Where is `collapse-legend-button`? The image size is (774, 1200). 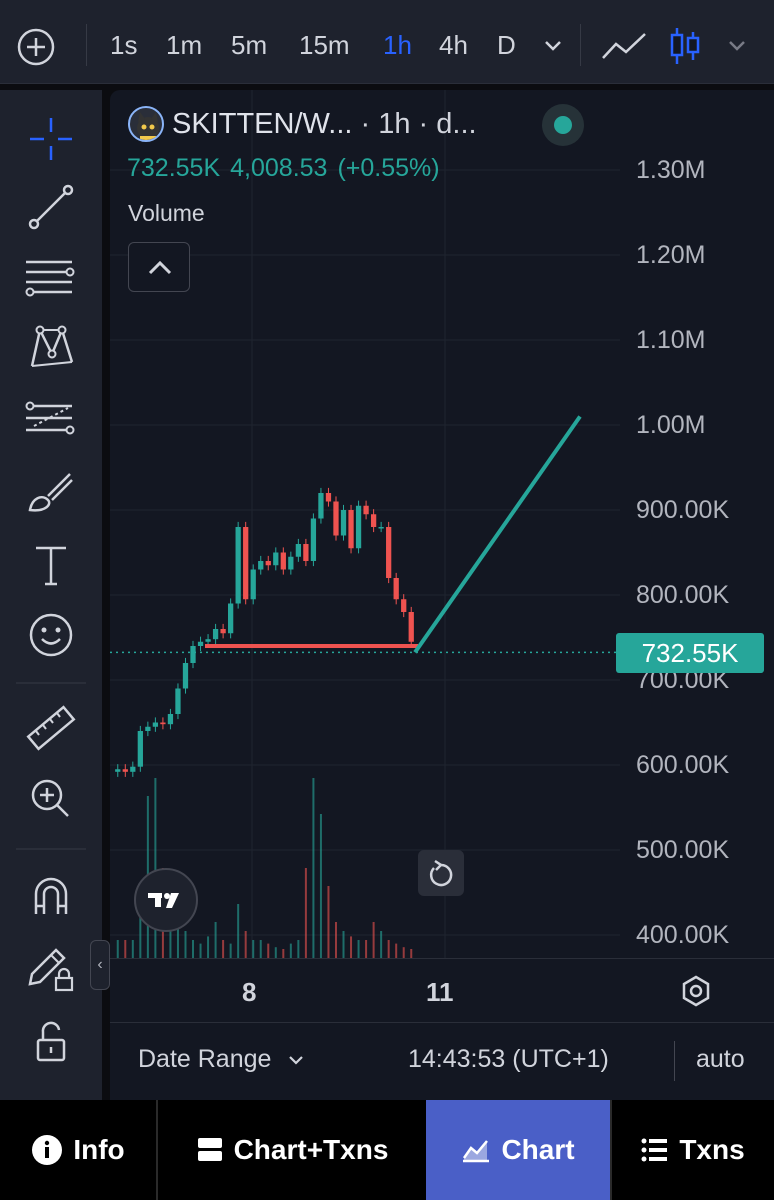 collapse-legend-button is located at coordinates (159, 267).